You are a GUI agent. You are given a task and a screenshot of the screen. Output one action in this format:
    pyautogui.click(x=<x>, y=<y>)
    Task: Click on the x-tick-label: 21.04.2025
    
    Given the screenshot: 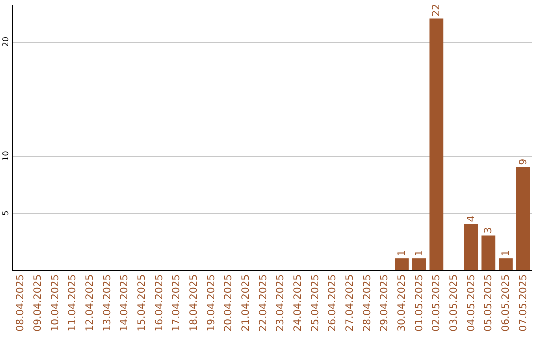 What is the action you would take?
    pyautogui.click(x=246, y=303)
    